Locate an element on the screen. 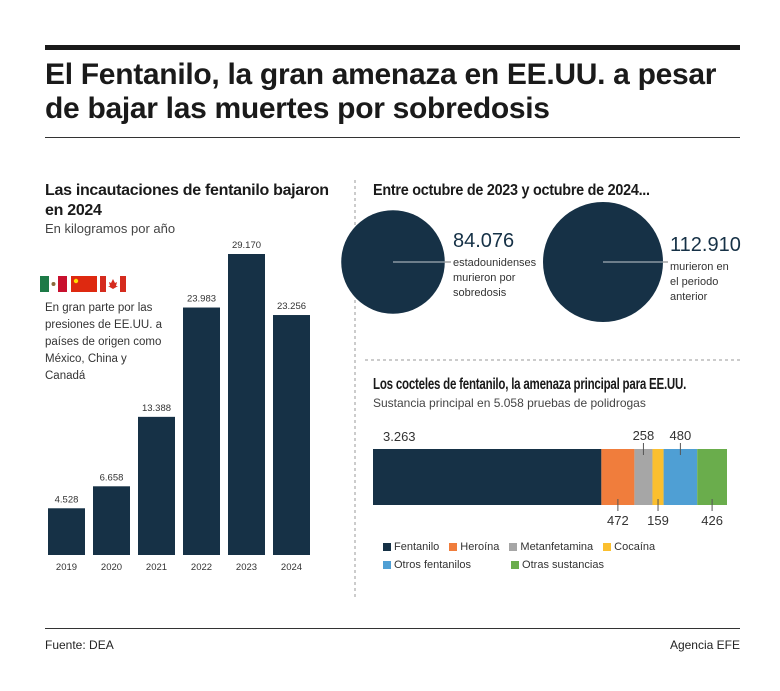 Image resolution: width=780 pixels, height=691 pixels. segment-value-label: 159 is located at coordinates (658, 520).